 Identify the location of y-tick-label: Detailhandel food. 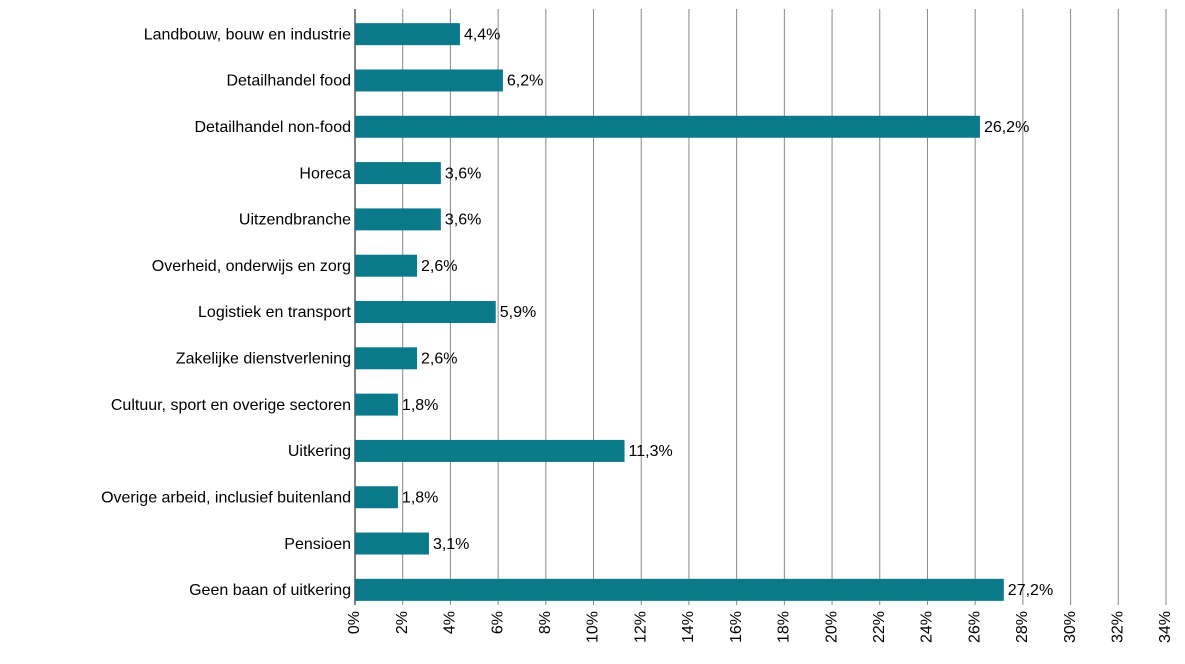
(288, 81).